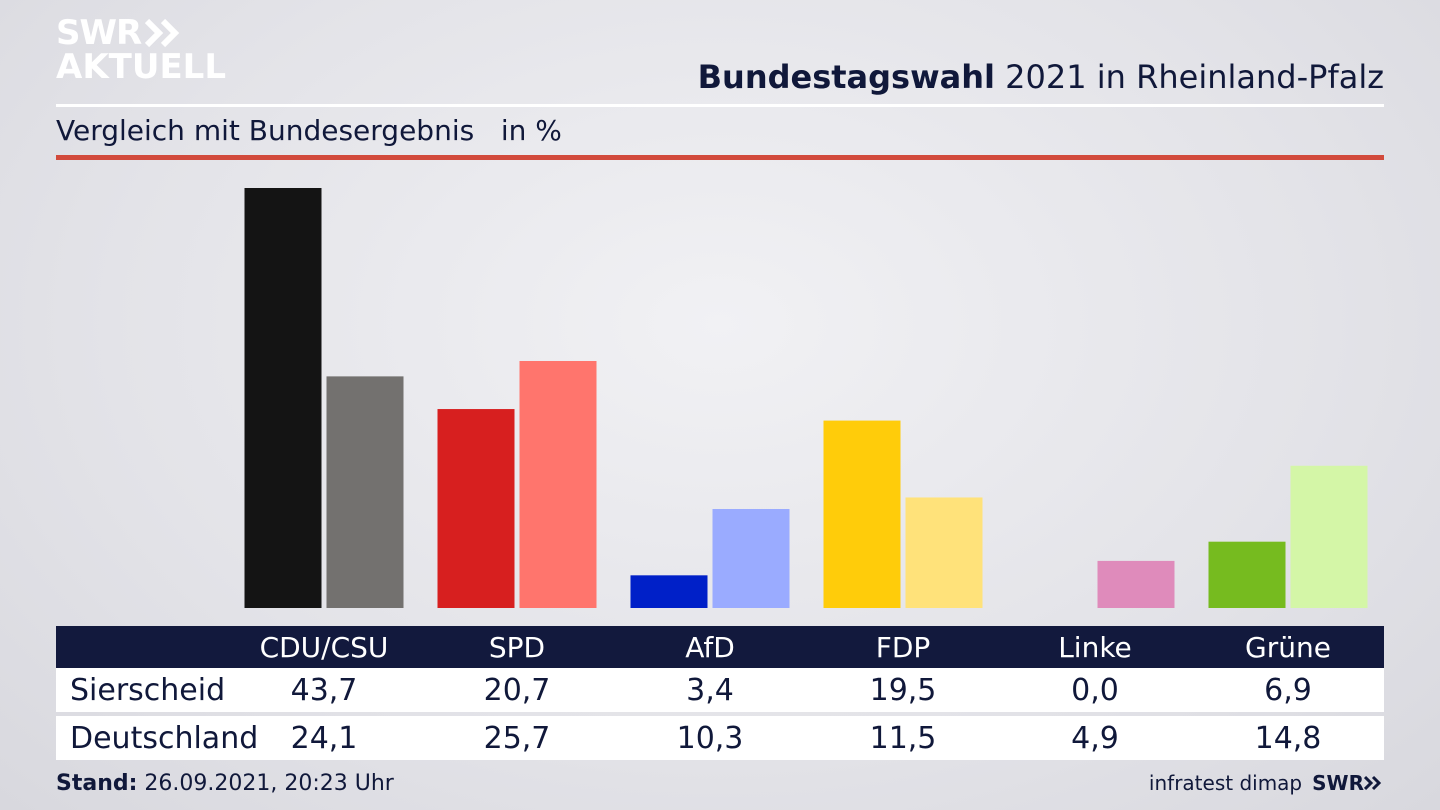  What do you see at coordinates (148, 690) in the screenshot?
I see `row-label-sierscheid: Sierscheid` at bounding box center [148, 690].